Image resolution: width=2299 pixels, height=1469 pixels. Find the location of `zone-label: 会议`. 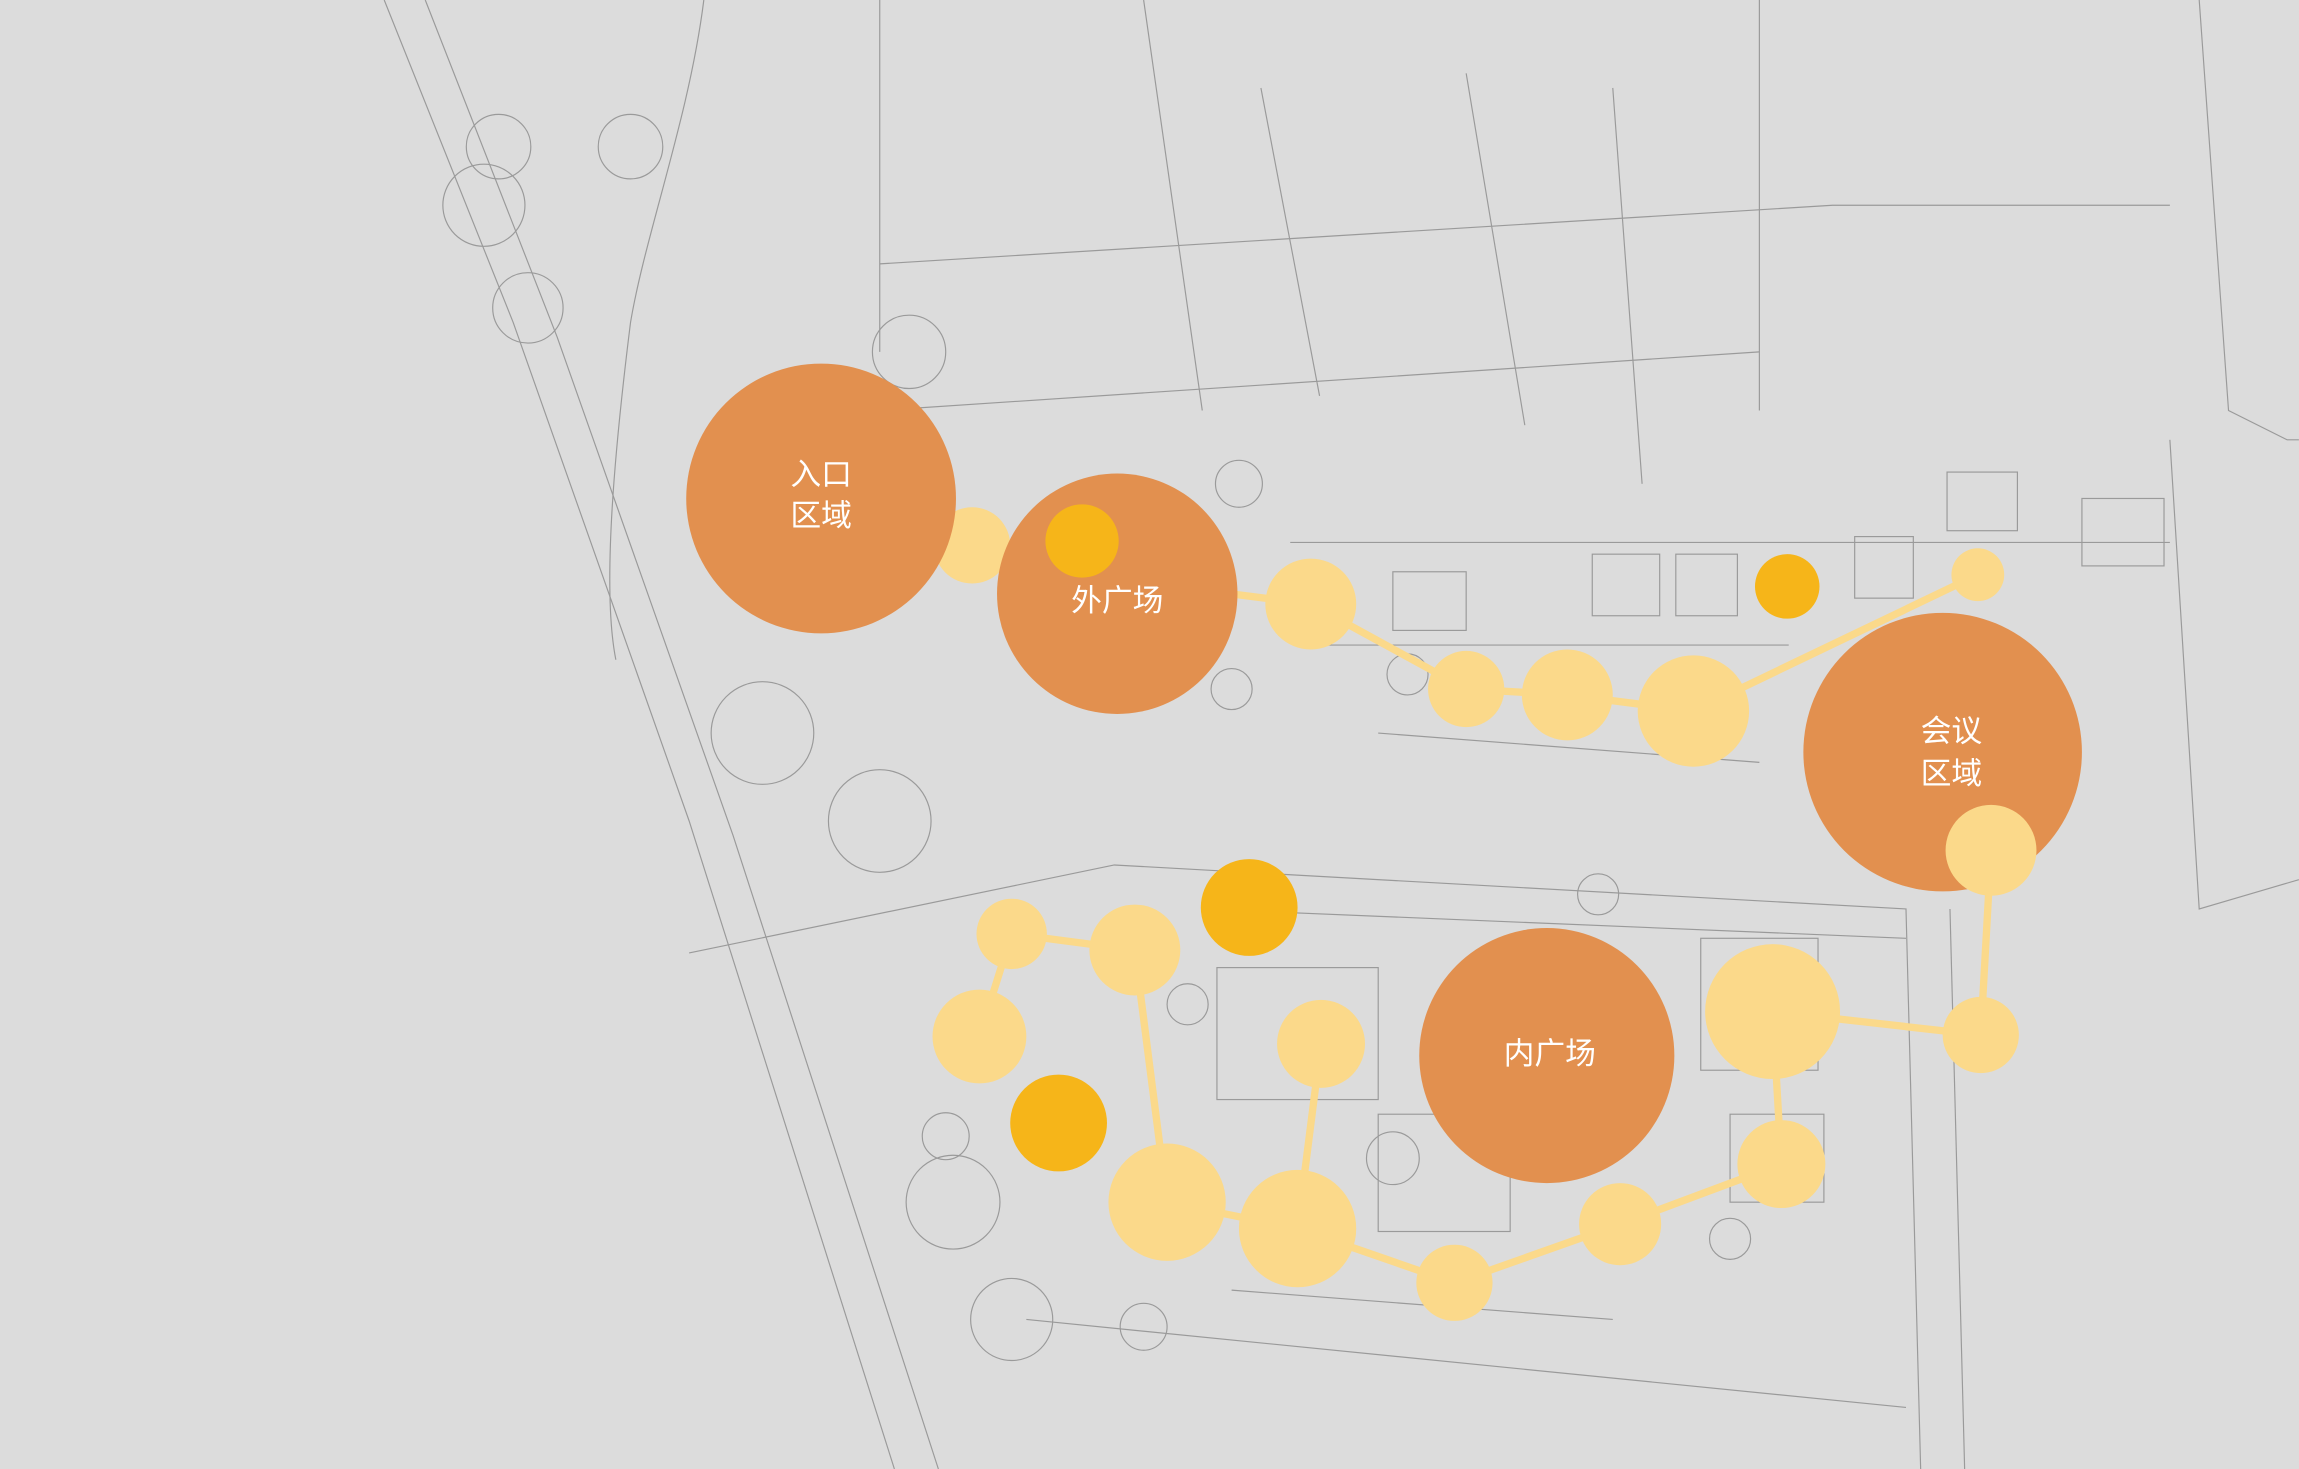

zone-label: 会议 is located at coordinates (1952, 732).